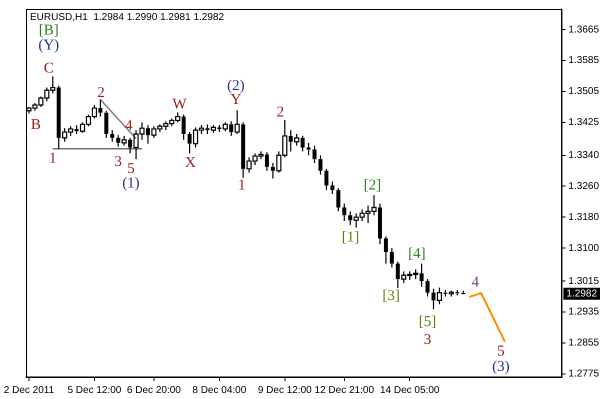  What do you see at coordinates (285, 390) in the screenshot?
I see `x-tick-label: 9 Dec 12:00` at bounding box center [285, 390].